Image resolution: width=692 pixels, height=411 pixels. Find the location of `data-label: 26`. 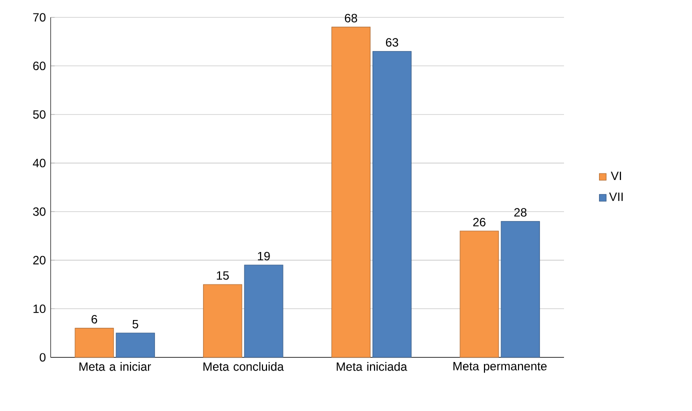

data-label: 26 is located at coordinates (479, 222).